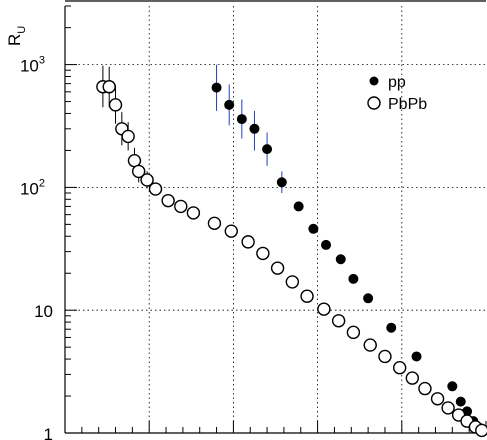 Image resolution: width=487 pixels, height=440 pixels. What do you see at coordinates (32, 187) in the screenshot?
I see `y-tick-label: 10²` at bounding box center [32, 187].